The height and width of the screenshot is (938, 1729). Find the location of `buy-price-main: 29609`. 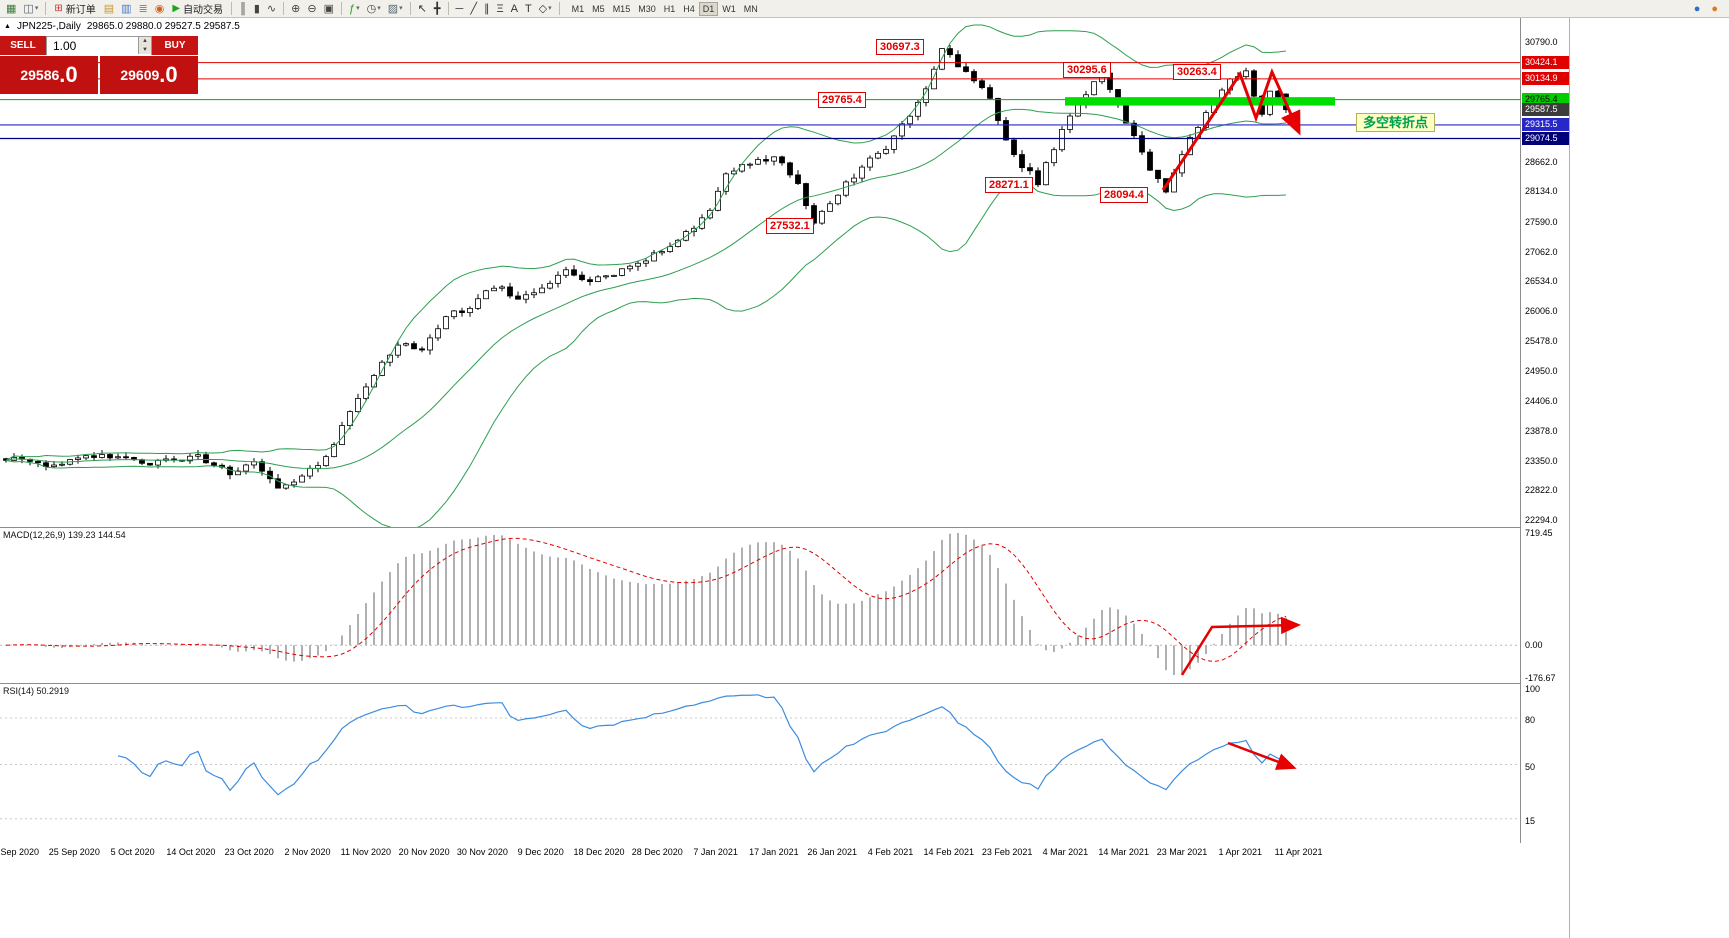

buy-price-main: 29609 is located at coordinates (140, 75).